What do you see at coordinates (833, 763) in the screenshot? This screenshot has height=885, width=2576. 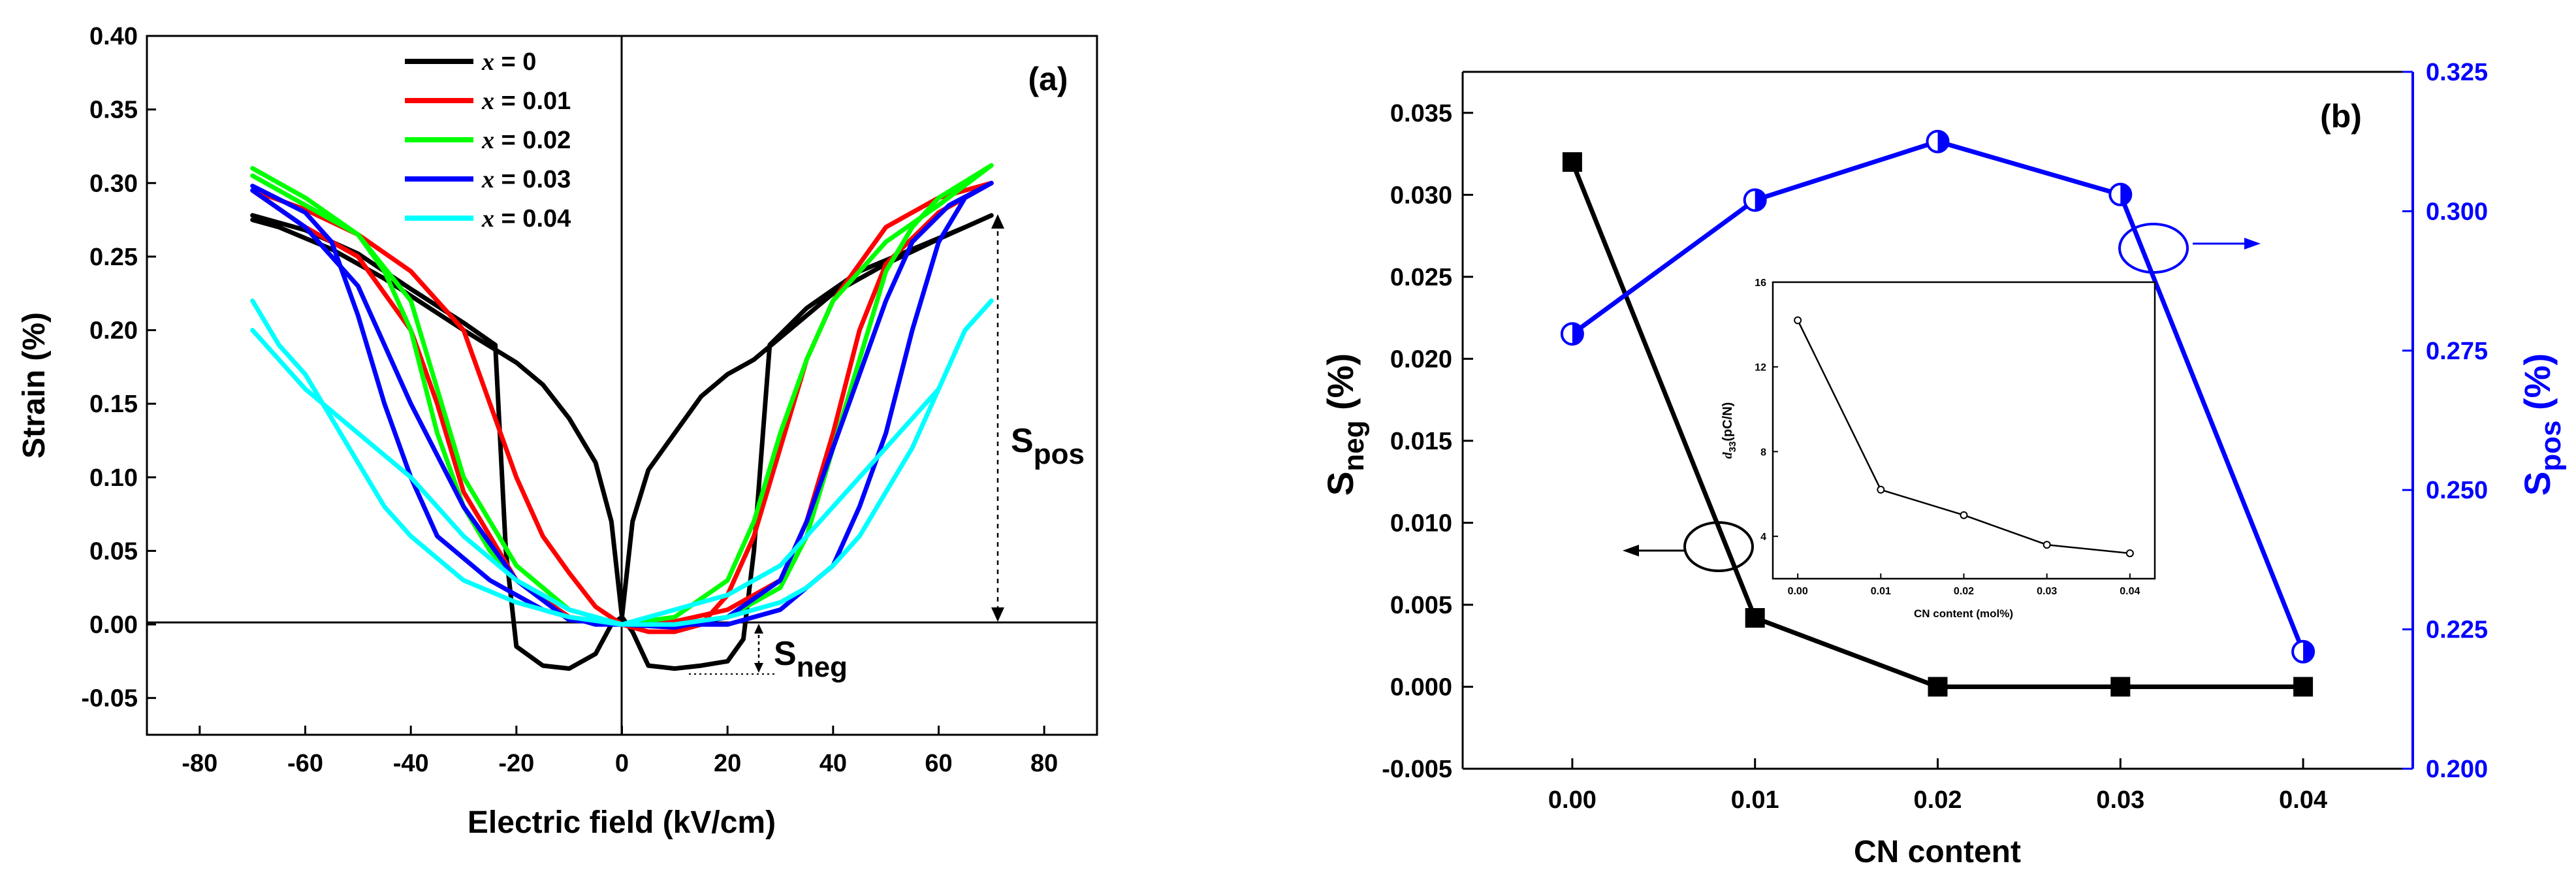 I see `a-xtick-label-40: 40` at bounding box center [833, 763].